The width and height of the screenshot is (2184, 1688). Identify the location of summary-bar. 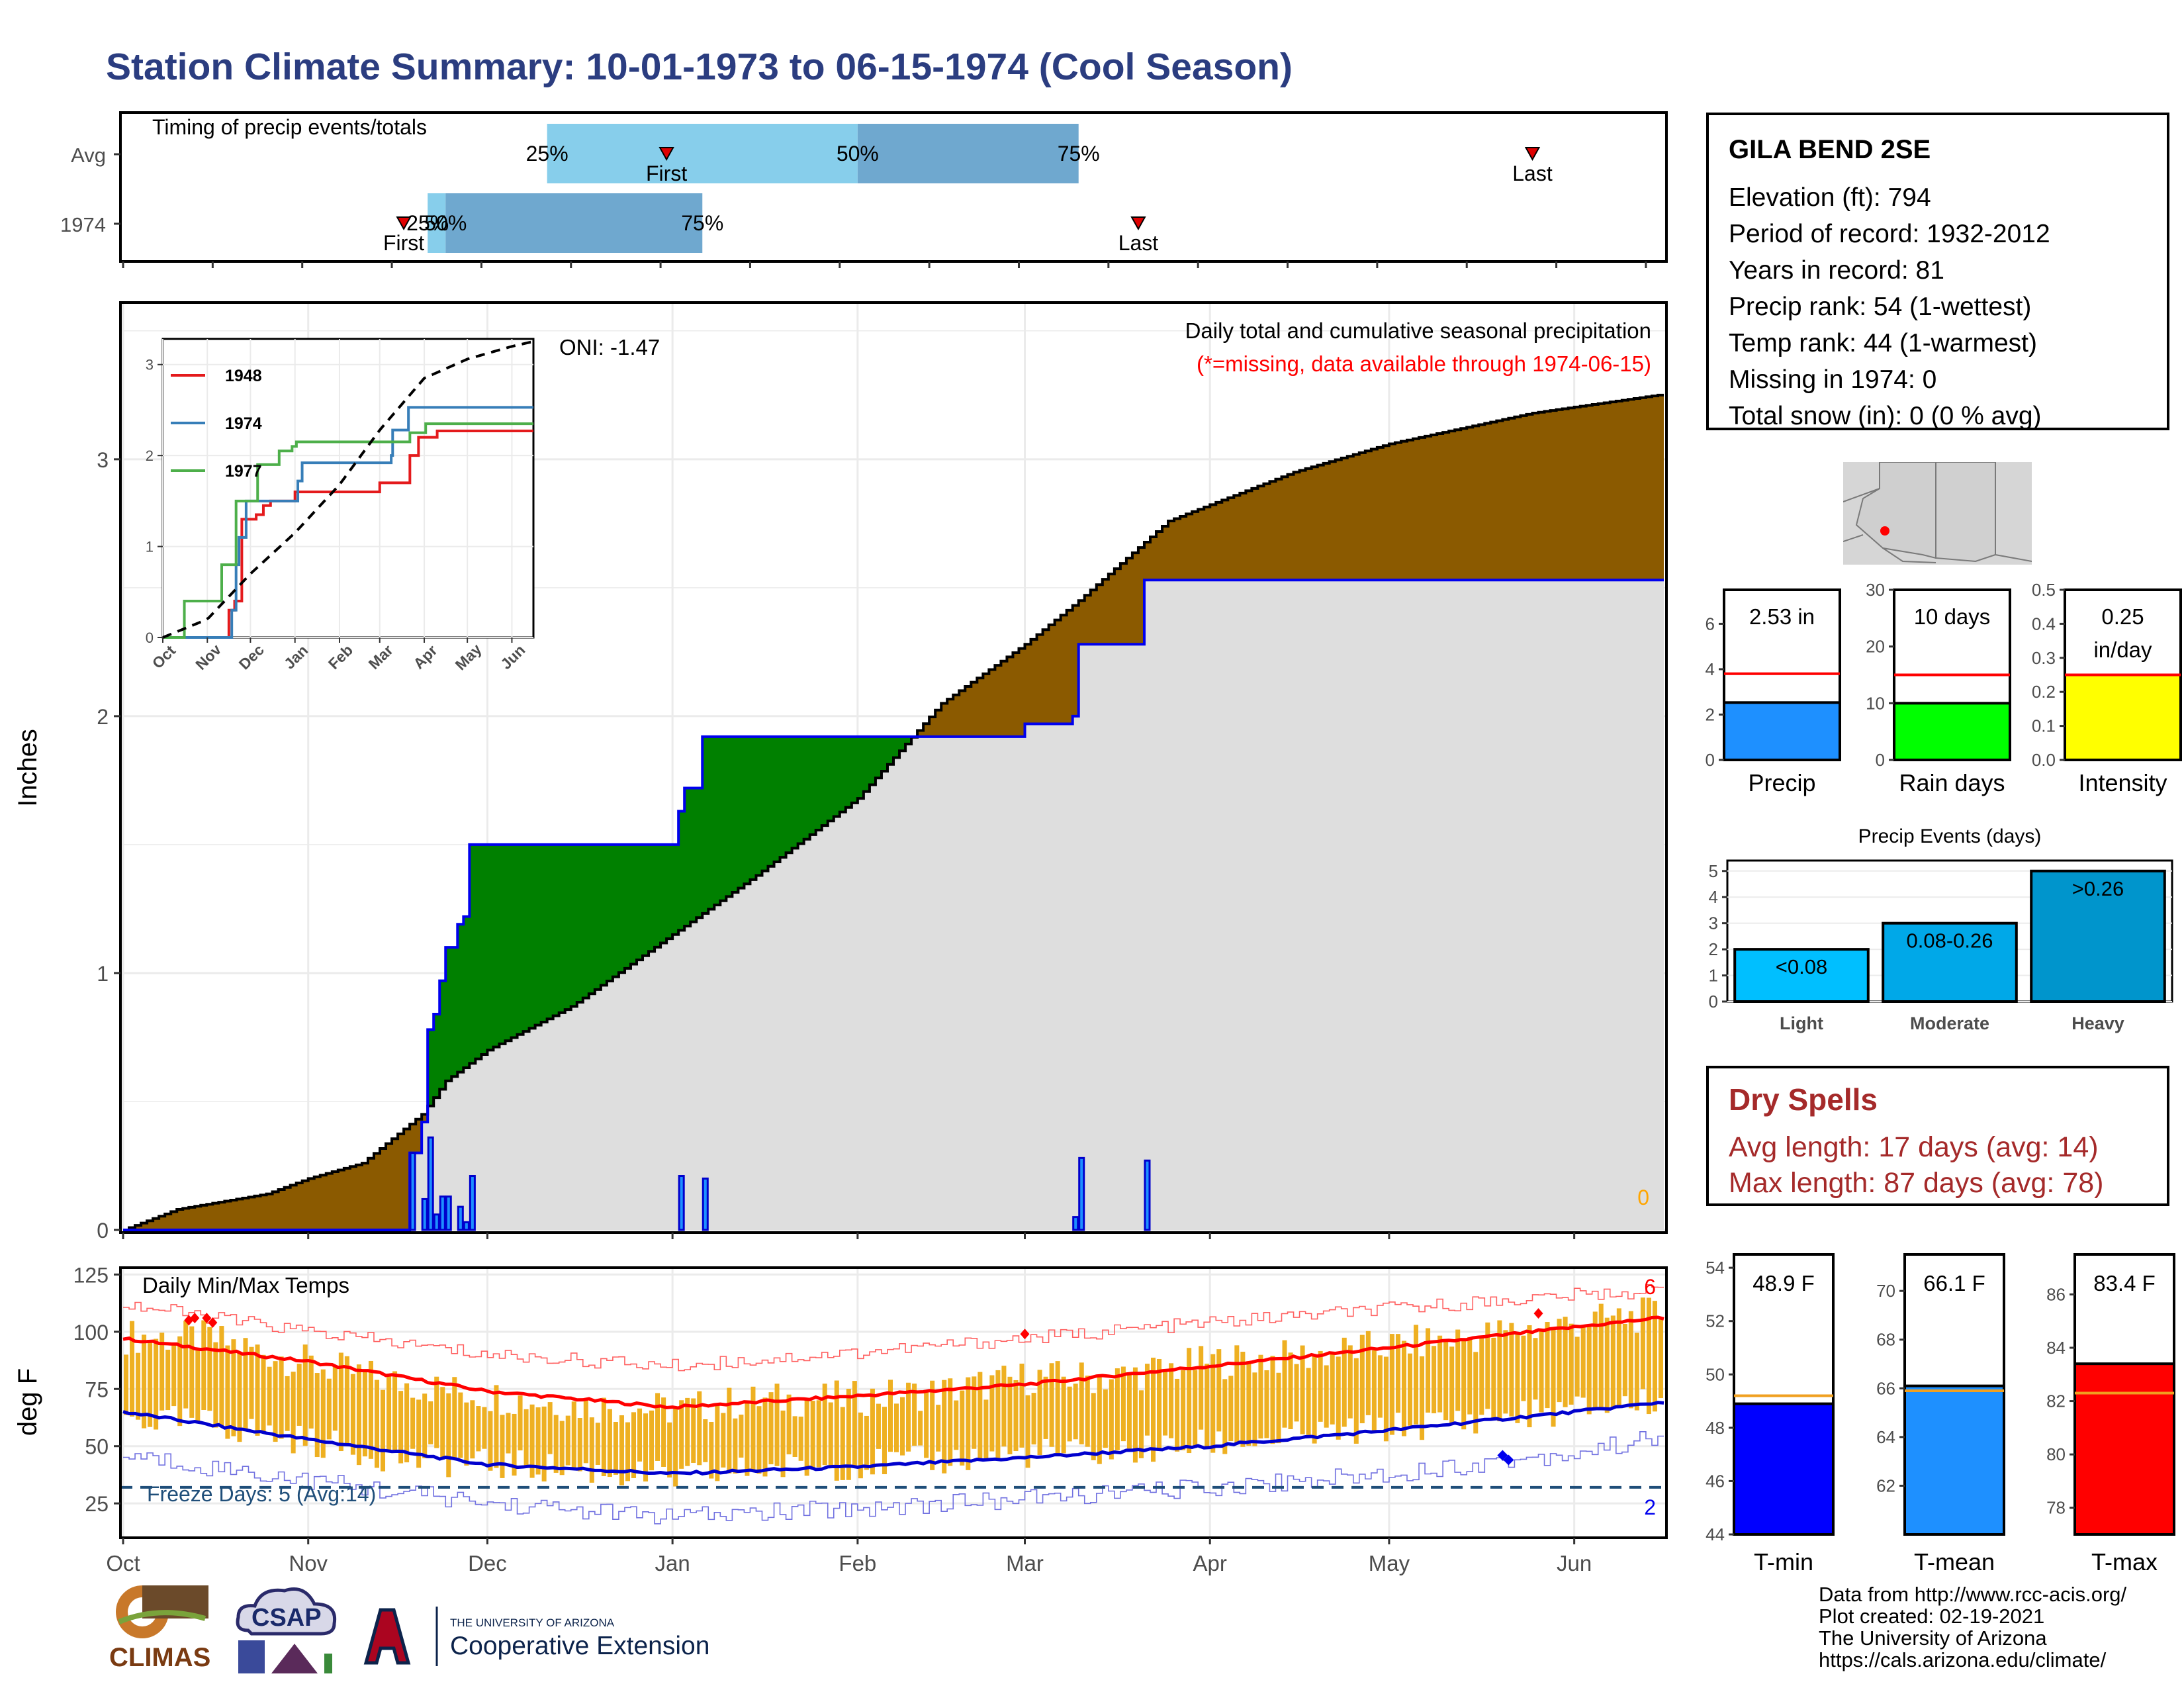
(1782, 731).